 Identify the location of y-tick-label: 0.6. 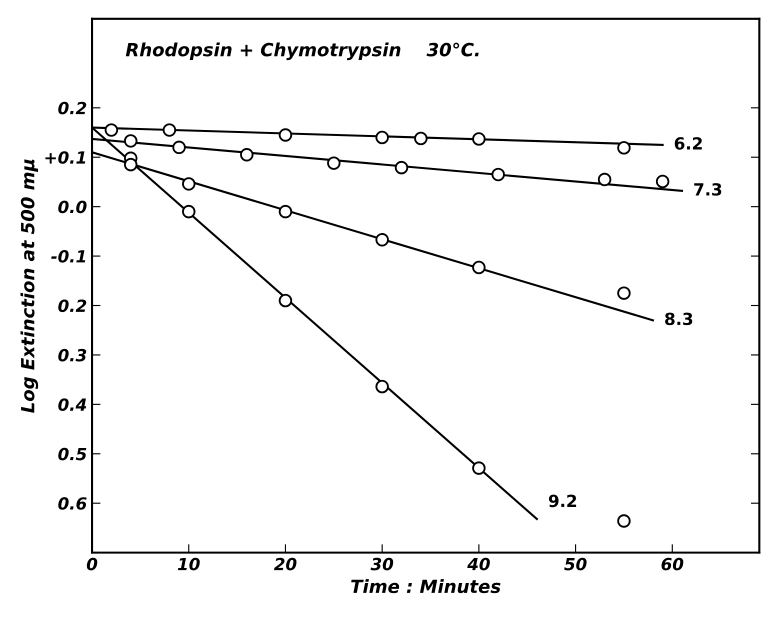
(72, 503).